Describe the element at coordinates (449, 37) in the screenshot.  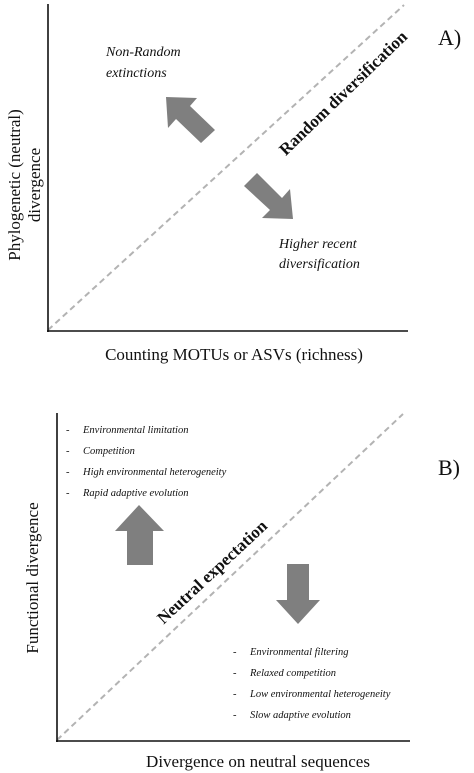
I see `panel-a-tag: A)` at that location.